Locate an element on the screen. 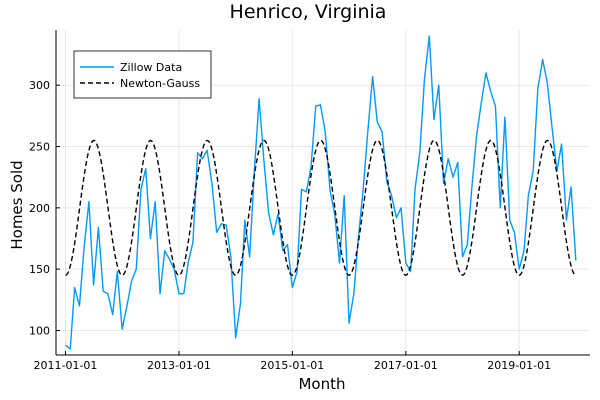 This screenshot has height=400, width=600. x-tick-label: 2015-01-01 is located at coordinates (292, 365).